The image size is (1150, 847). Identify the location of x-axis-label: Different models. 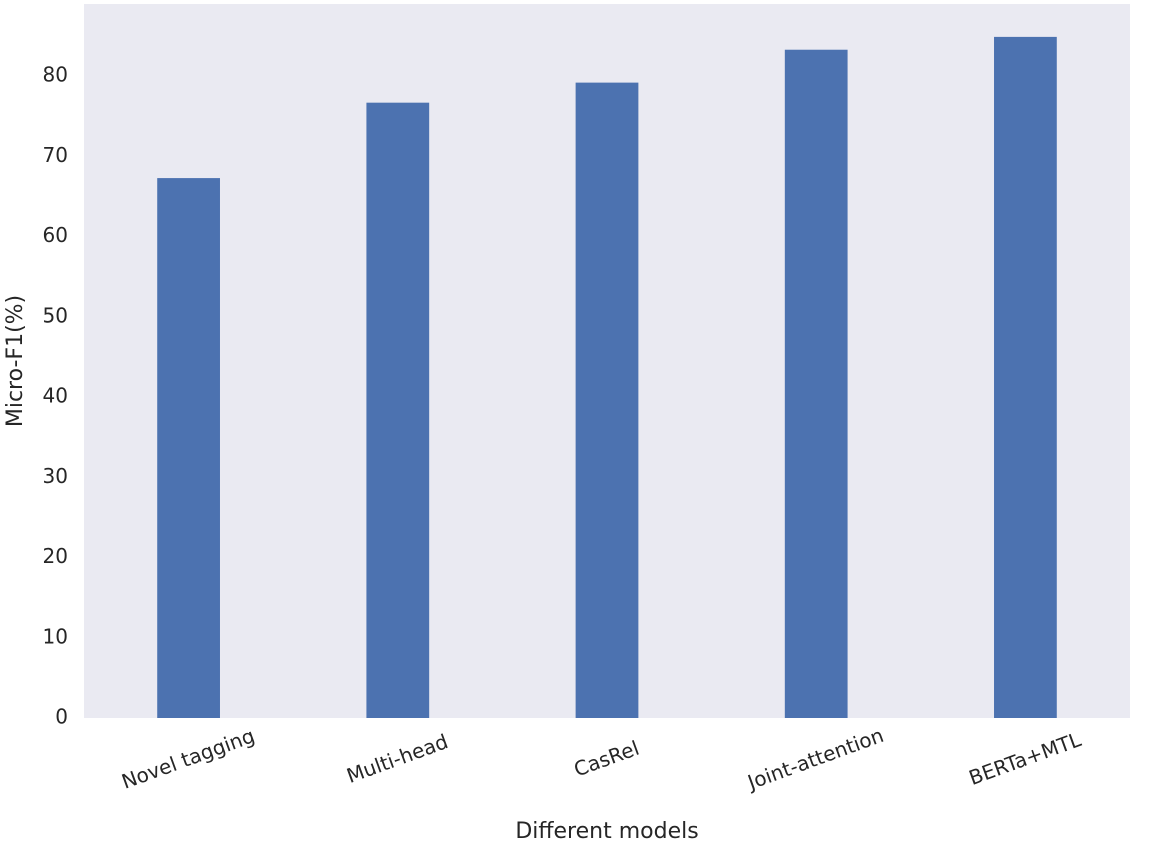
(606, 831).